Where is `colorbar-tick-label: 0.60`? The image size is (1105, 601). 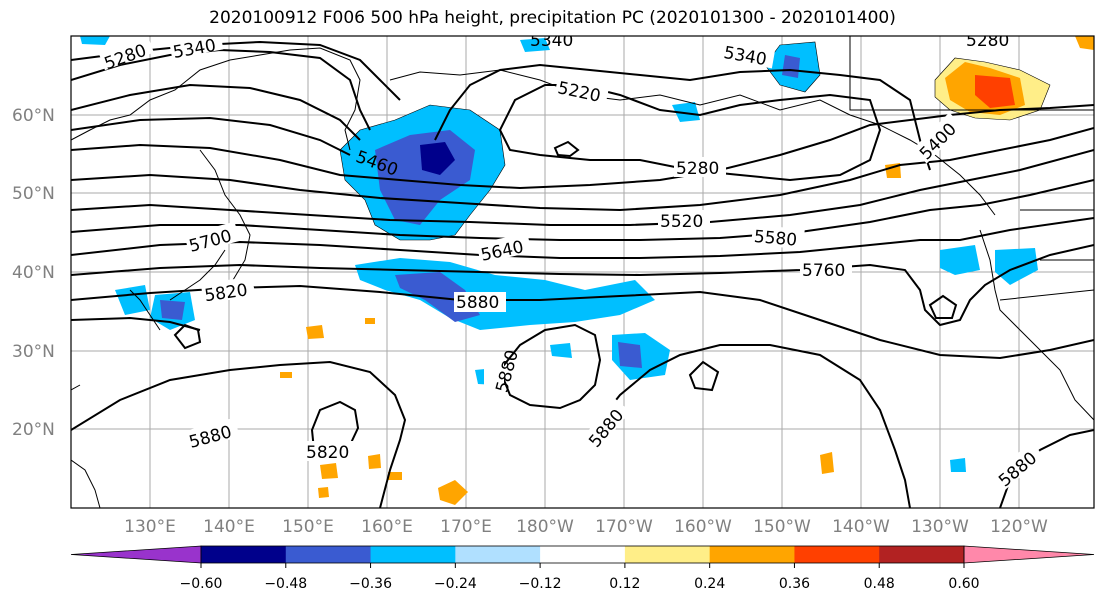 colorbar-tick-label: 0.60 is located at coordinates (963, 584).